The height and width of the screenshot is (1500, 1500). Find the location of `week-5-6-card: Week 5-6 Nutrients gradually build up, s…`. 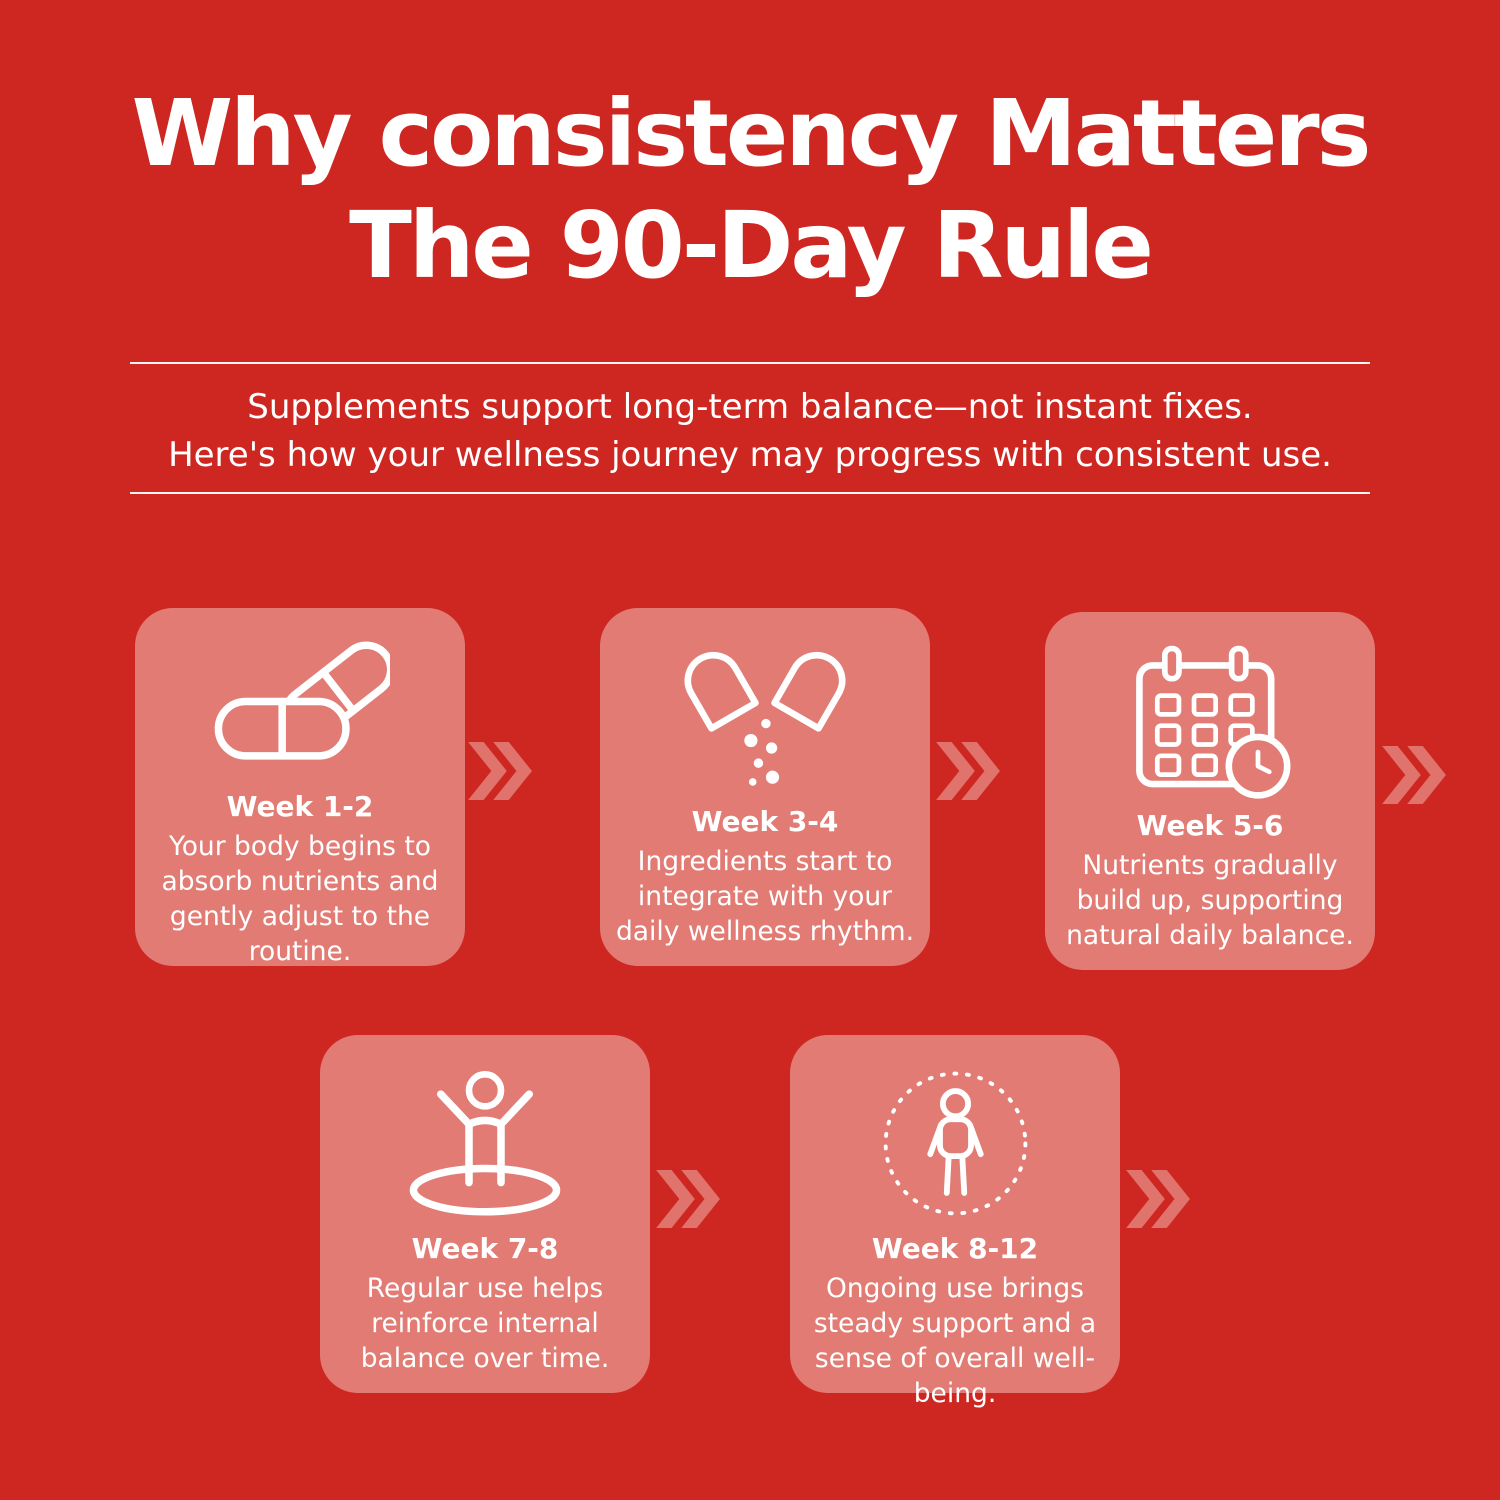

week-5-6-card: Week 5-6 Nutrients gradually build up, s… is located at coordinates (1210, 791).